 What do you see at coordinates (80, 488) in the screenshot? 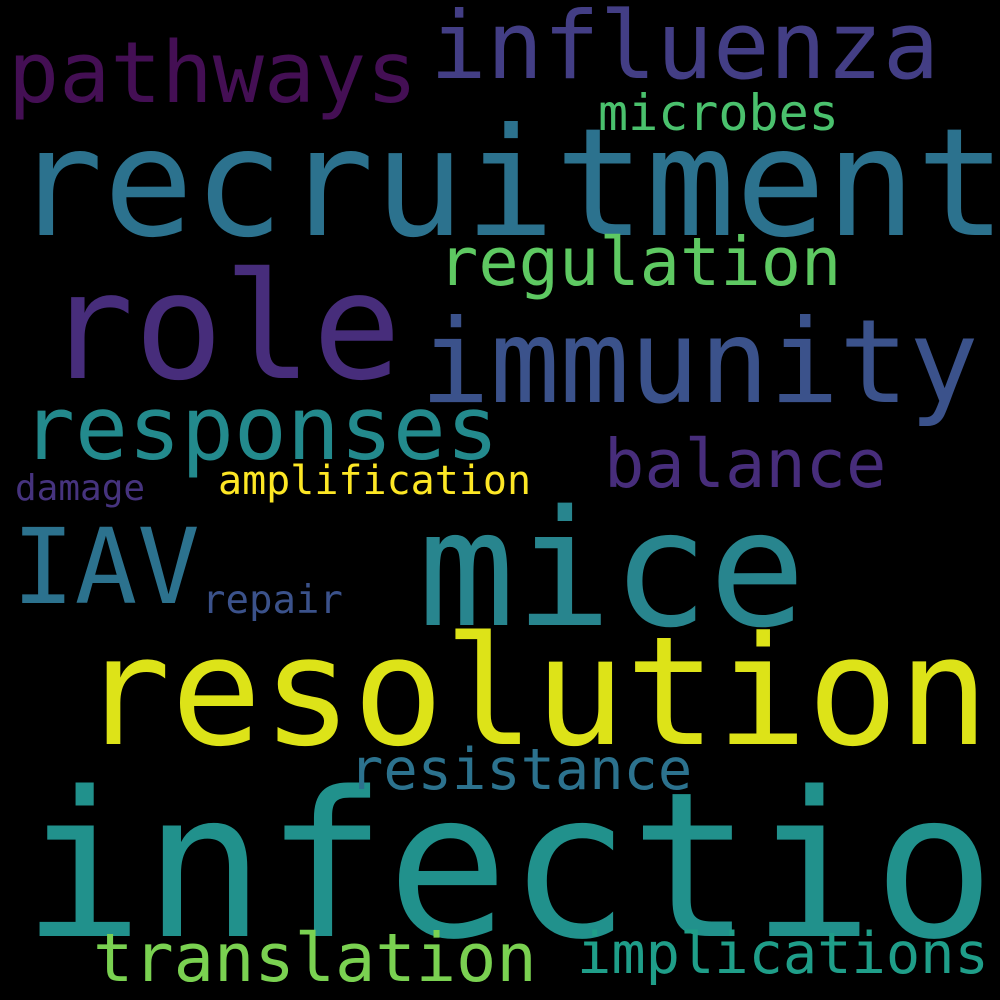
I see `word-damage: damage` at bounding box center [80, 488].